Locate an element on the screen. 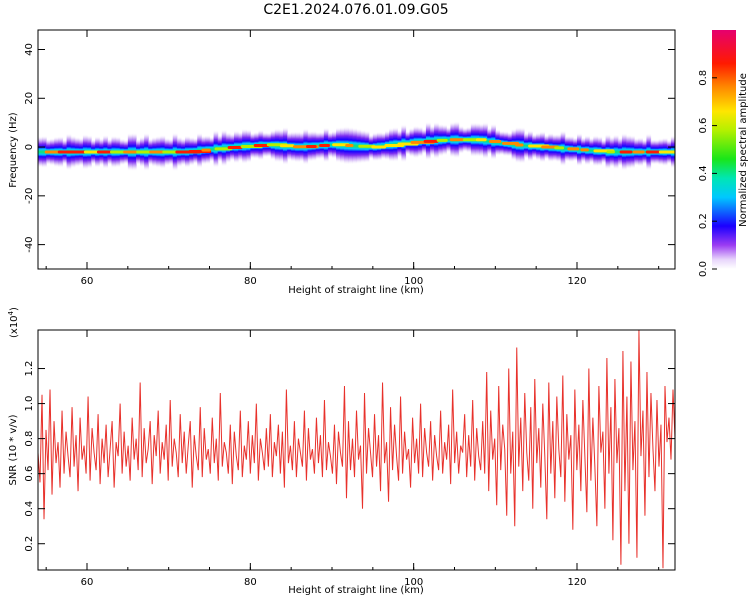  spectrum-x-tick-label: 120 is located at coordinates (576, 281).